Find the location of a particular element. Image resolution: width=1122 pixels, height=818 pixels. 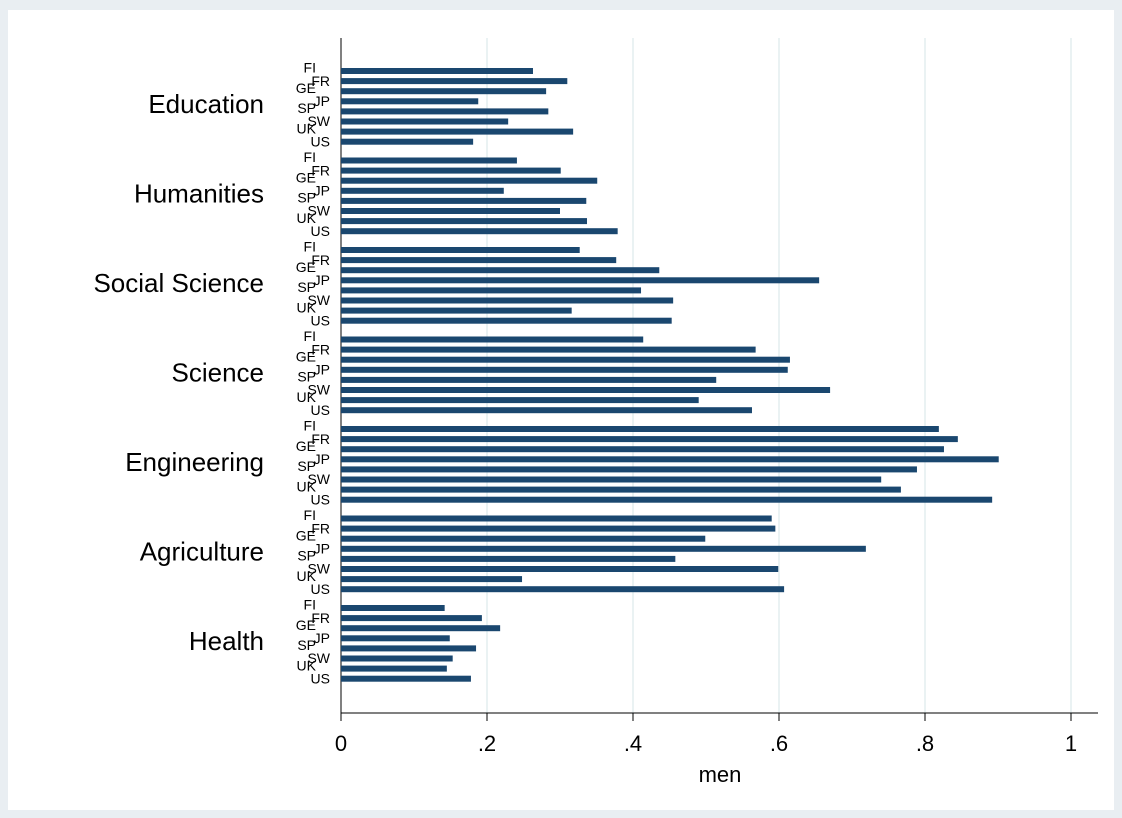

category-label: Science is located at coordinates (218, 373).